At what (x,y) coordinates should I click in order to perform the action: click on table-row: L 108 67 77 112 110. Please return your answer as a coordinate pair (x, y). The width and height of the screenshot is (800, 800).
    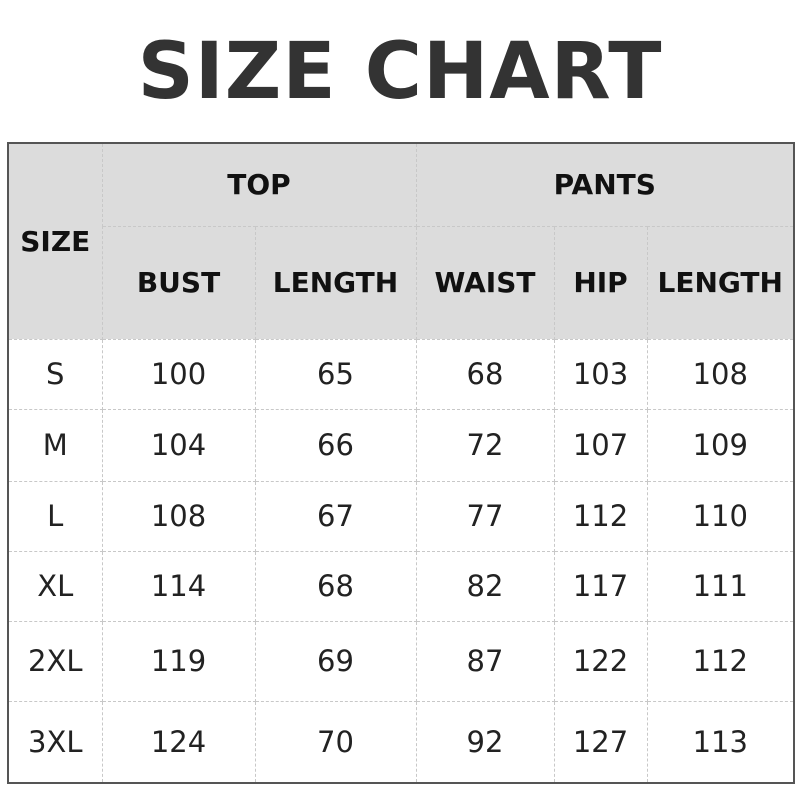
    Looking at the image, I should click on (401, 516).